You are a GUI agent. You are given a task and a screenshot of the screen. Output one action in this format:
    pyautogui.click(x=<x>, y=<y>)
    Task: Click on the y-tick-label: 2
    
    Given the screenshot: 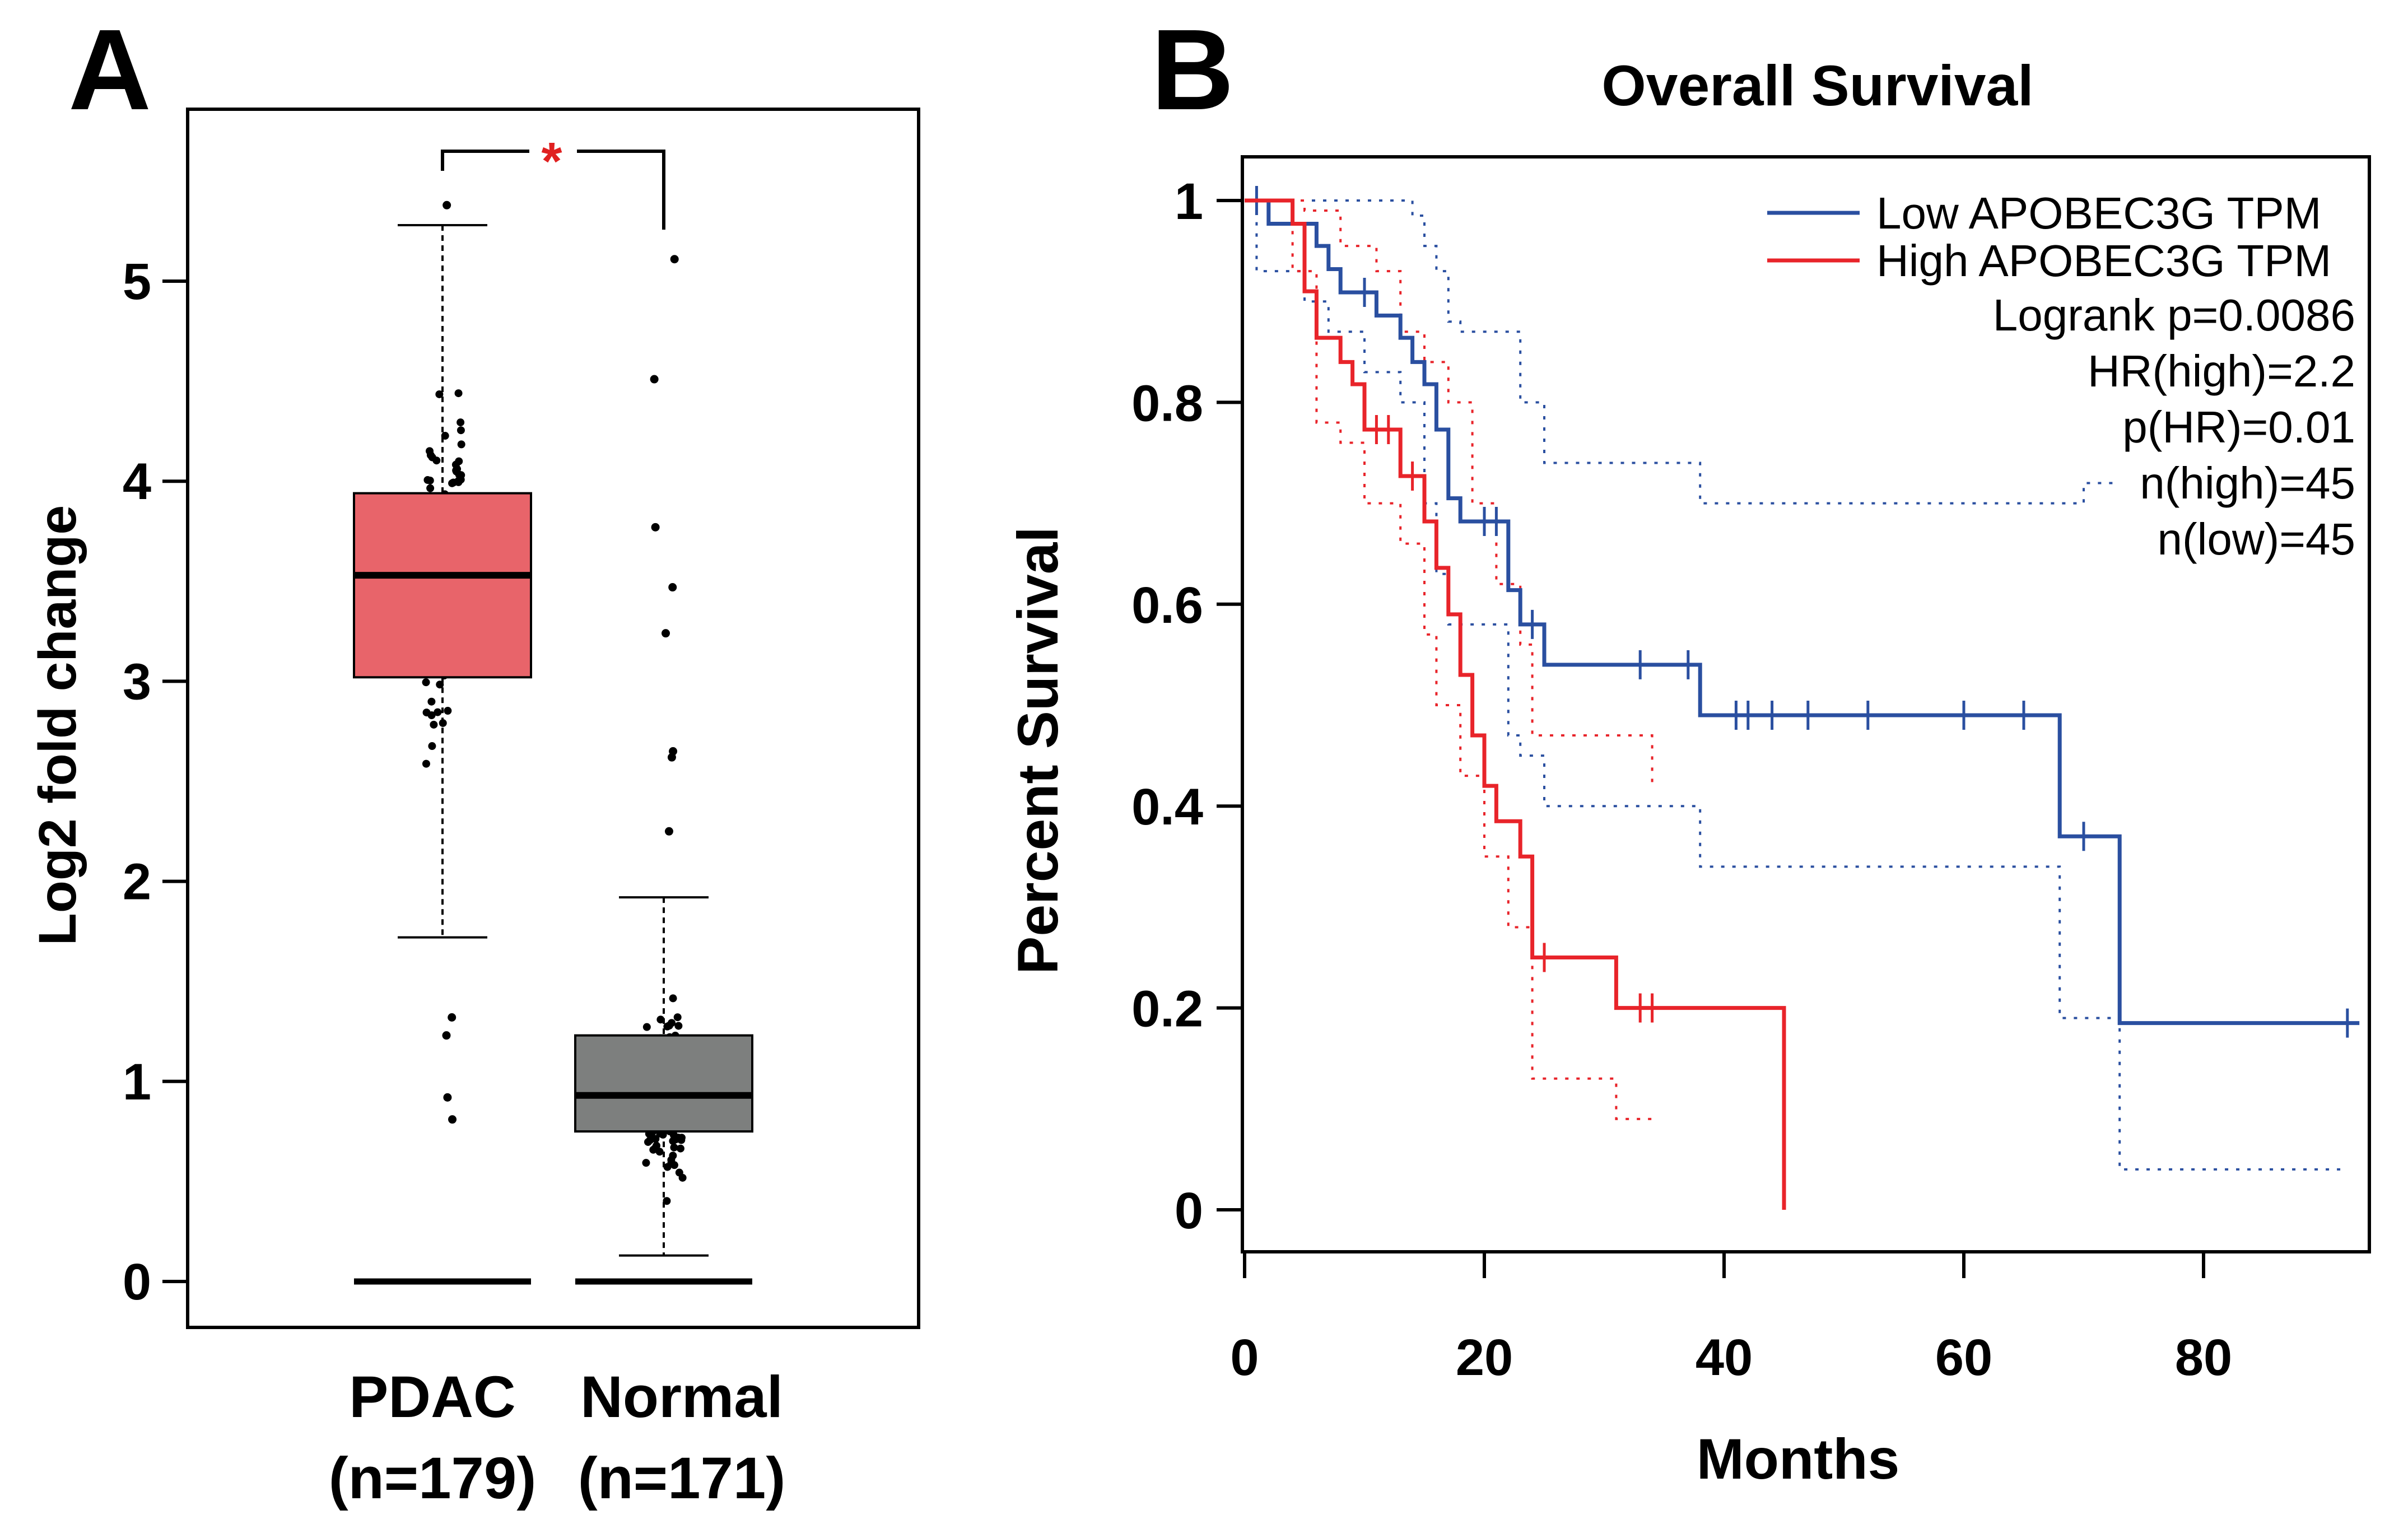 What is the action you would take?
    pyautogui.click(x=137, y=882)
    